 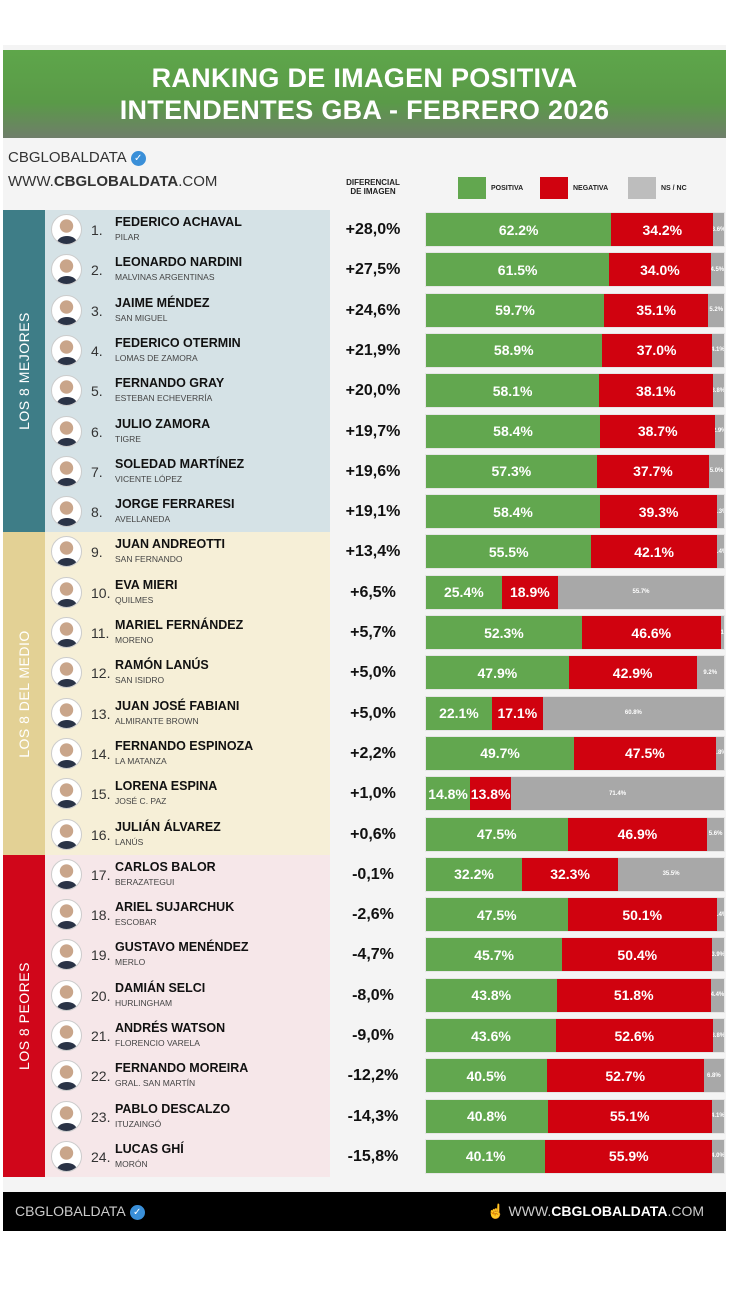 What do you see at coordinates (141, 760) in the screenshot?
I see `municipality: LA MATANZA` at bounding box center [141, 760].